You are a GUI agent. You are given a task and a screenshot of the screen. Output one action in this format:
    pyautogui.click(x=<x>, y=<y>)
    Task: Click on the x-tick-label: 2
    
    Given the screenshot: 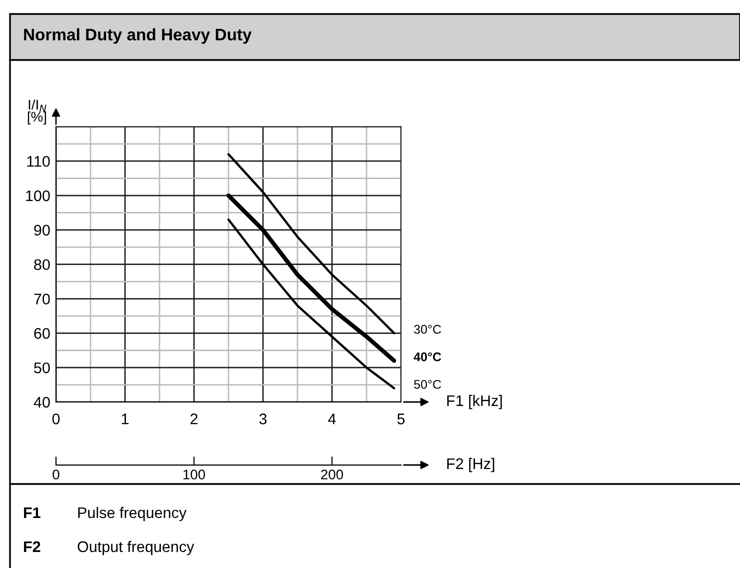 What is the action you would take?
    pyautogui.click(x=194, y=419)
    